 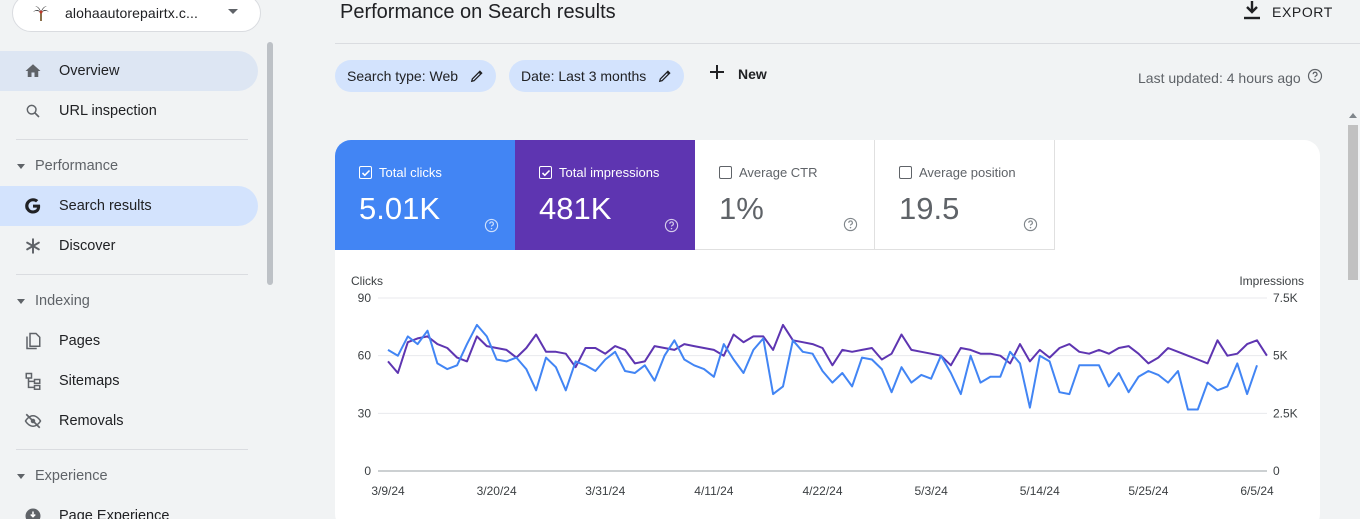 What do you see at coordinates (1280, 356) in the screenshot?
I see `right-tick-label: 5K` at bounding box center [1280, 356].